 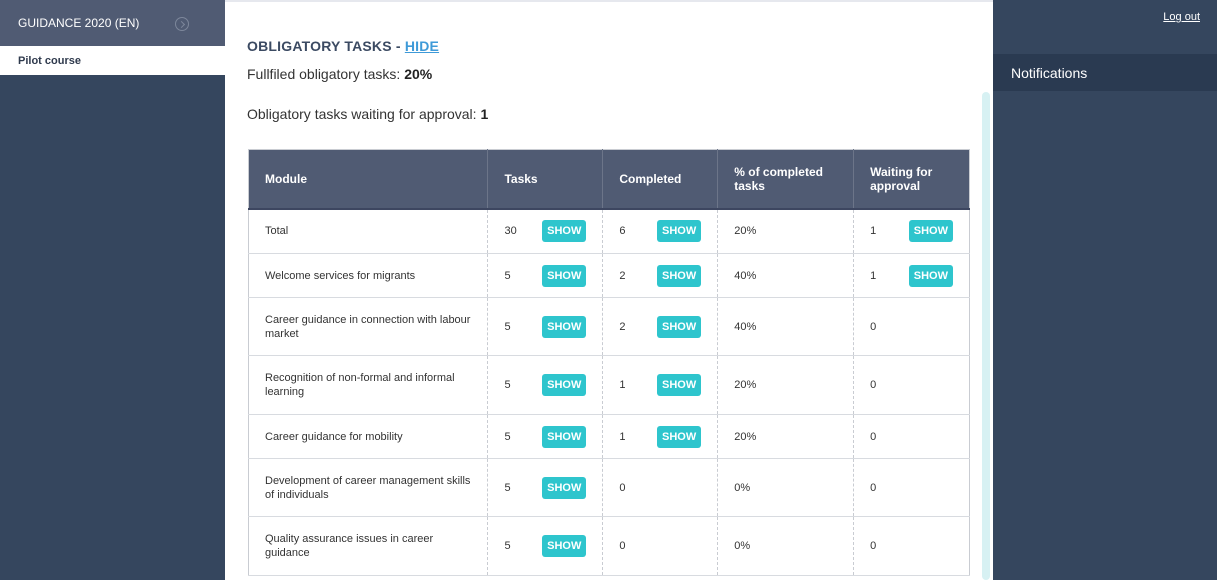 I want to click on divider, so click(x=609, y=1).